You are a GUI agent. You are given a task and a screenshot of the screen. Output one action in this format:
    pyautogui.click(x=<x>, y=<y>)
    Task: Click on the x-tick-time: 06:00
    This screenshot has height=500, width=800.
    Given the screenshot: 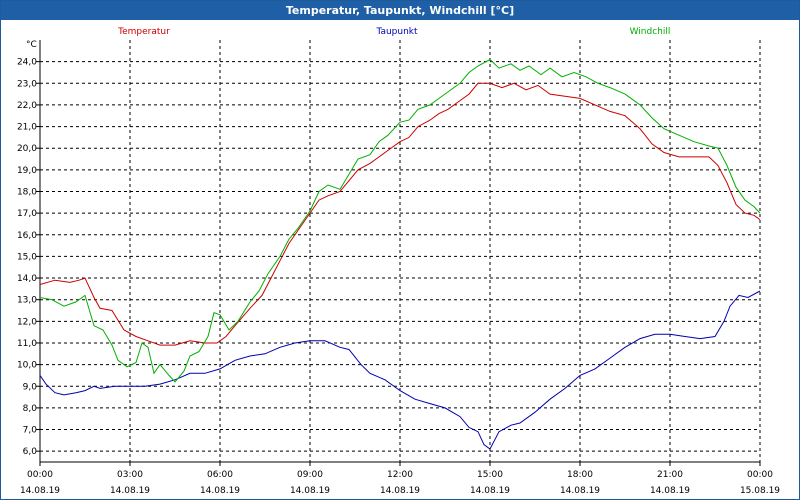 What is the action you would take?
    pyautogui.click(x=220, y=475)
    